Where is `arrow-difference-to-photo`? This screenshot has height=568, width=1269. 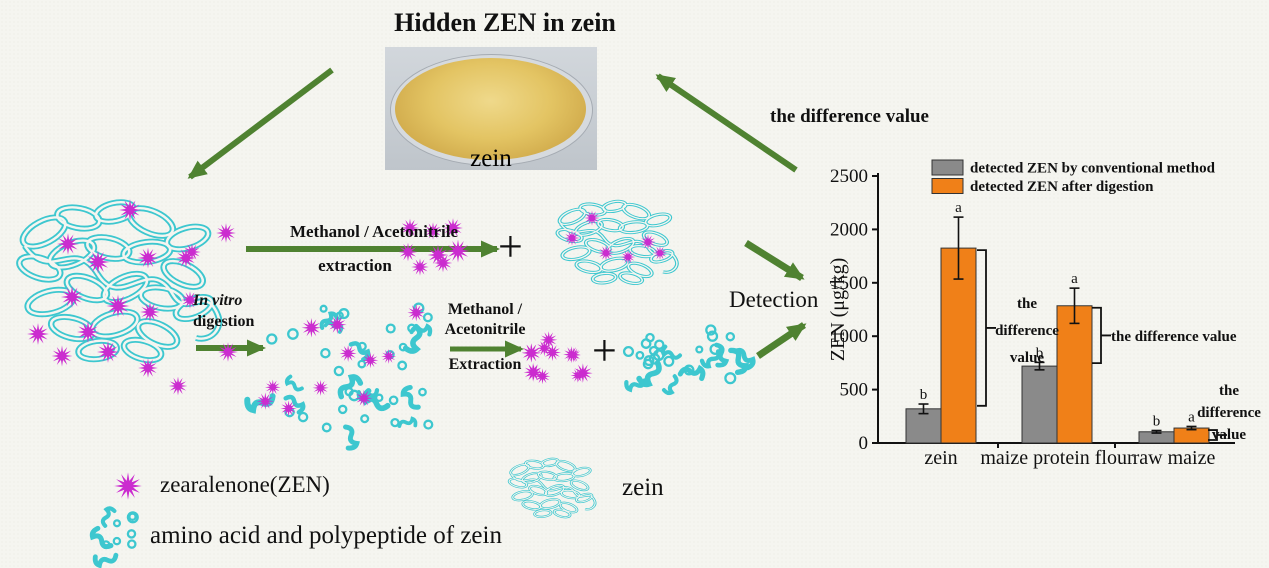
arrow-difference-to-photo is located at coordinates (726, 123).